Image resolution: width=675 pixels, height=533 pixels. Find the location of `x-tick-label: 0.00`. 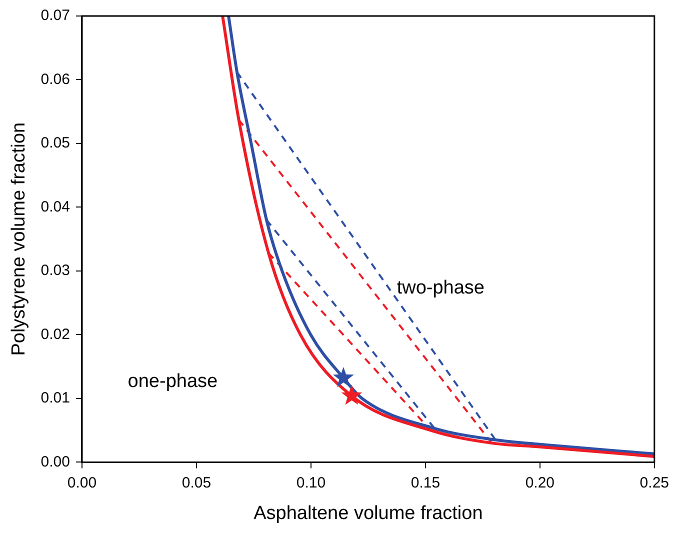

x-tick-label: 0.00 is located at coordinates (82, 483).